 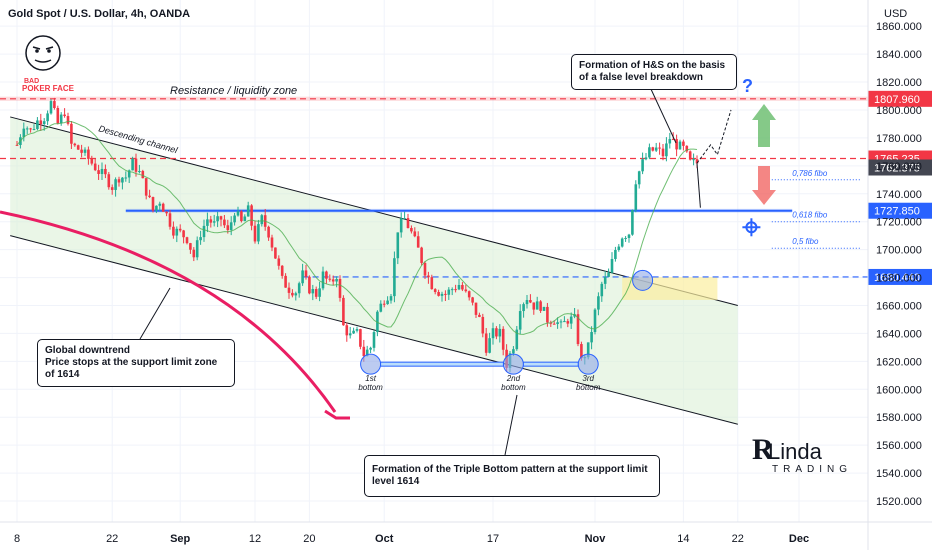 I want to click on logo-top-text: BAD, so click(x=31, y=81).